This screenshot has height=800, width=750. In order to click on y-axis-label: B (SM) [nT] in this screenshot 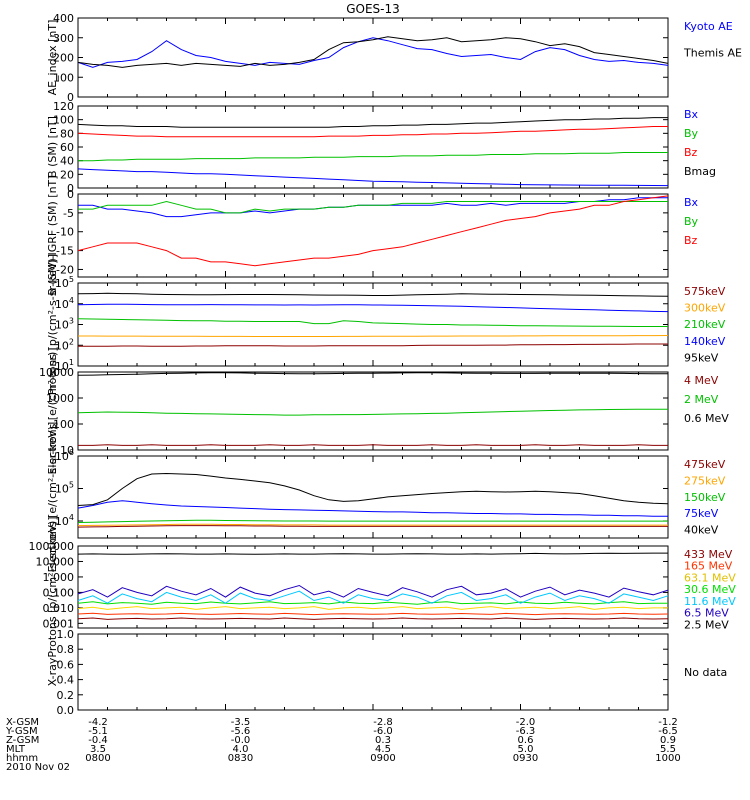, I will do `click(52, 147)`.